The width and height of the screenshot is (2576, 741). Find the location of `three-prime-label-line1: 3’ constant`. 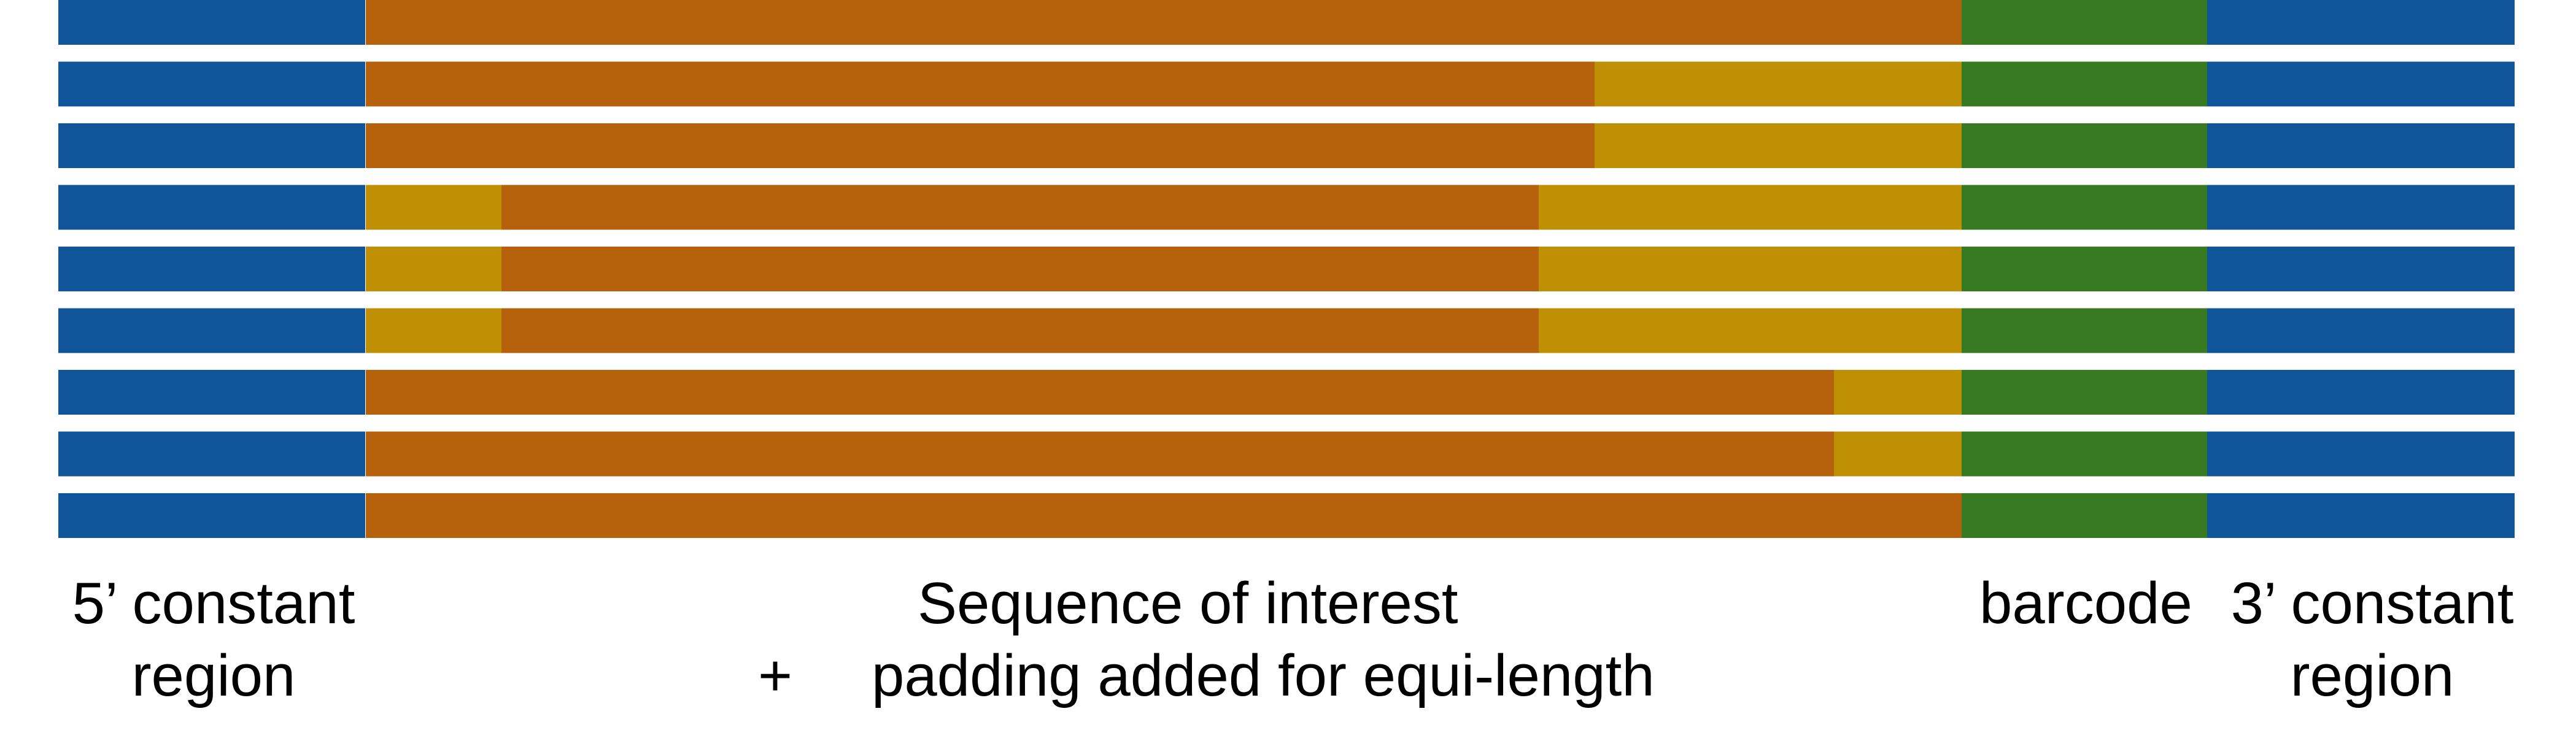

three-prime-label-line1: 3’ constant is located at coordinates (2372, 603).